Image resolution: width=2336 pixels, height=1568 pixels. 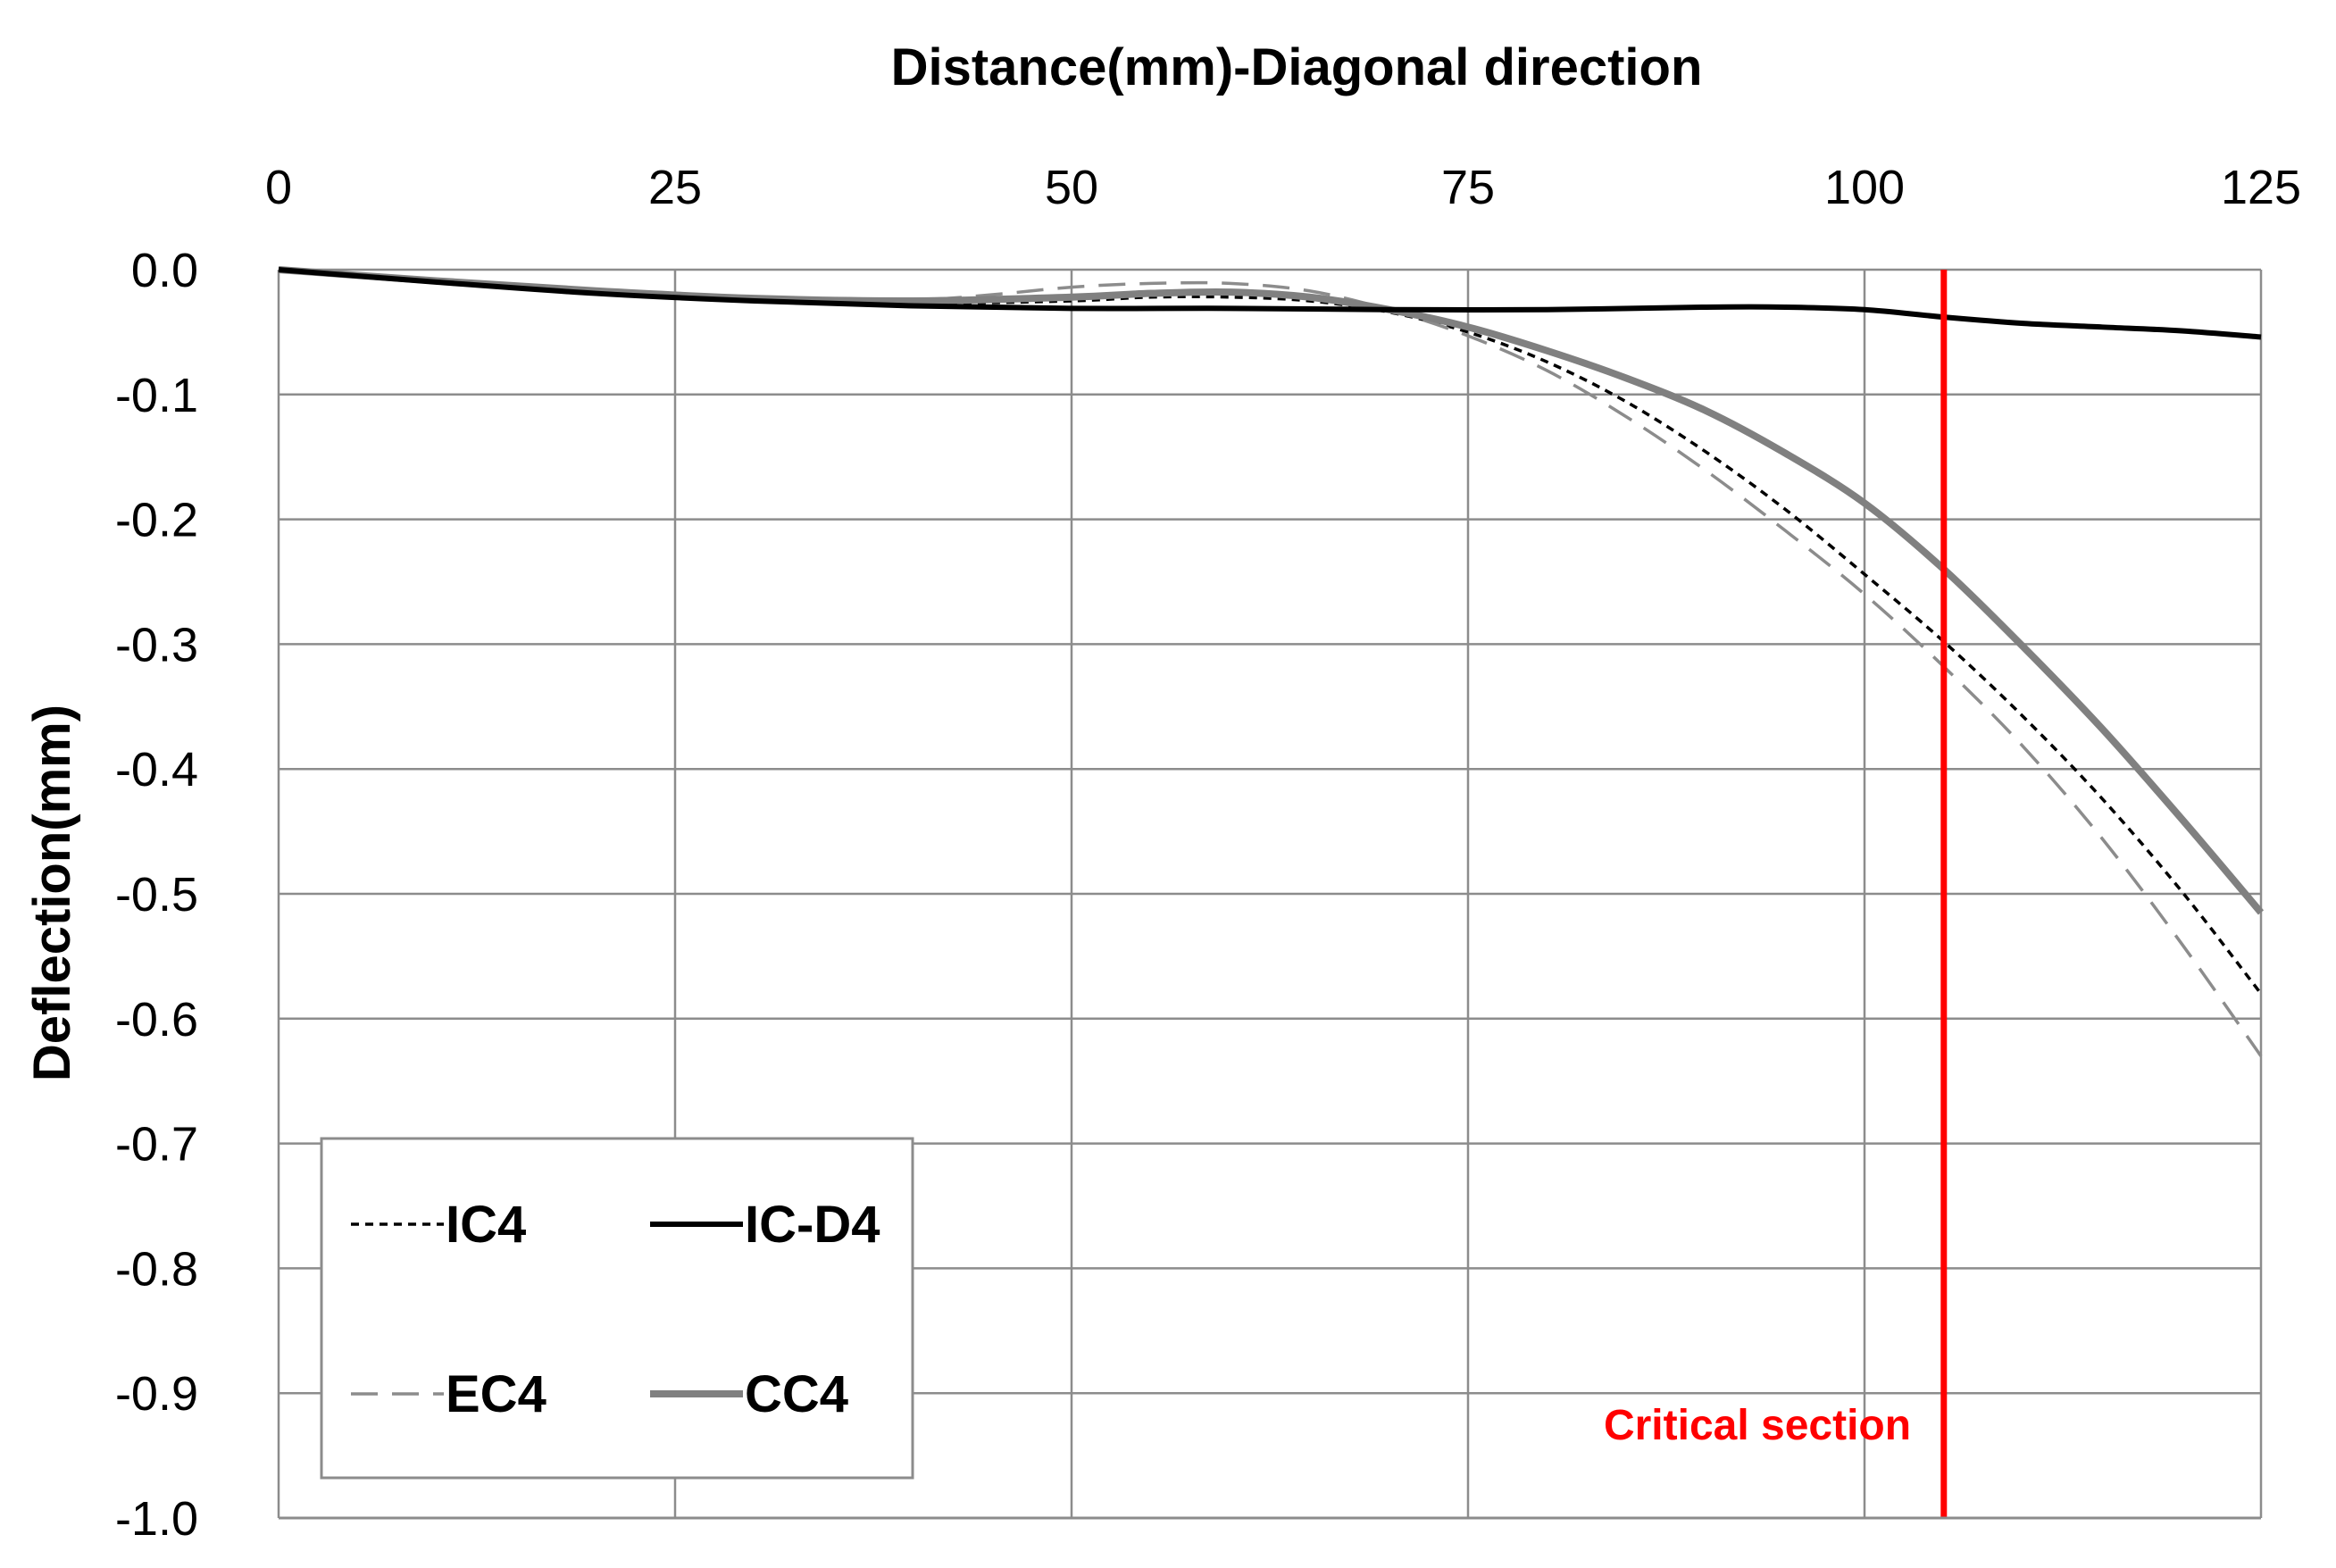 What do you see at coordinates (156, 1020) in the screenshot?
I see `y-tick-label: -0.6` at bounding box center [156, 1020].